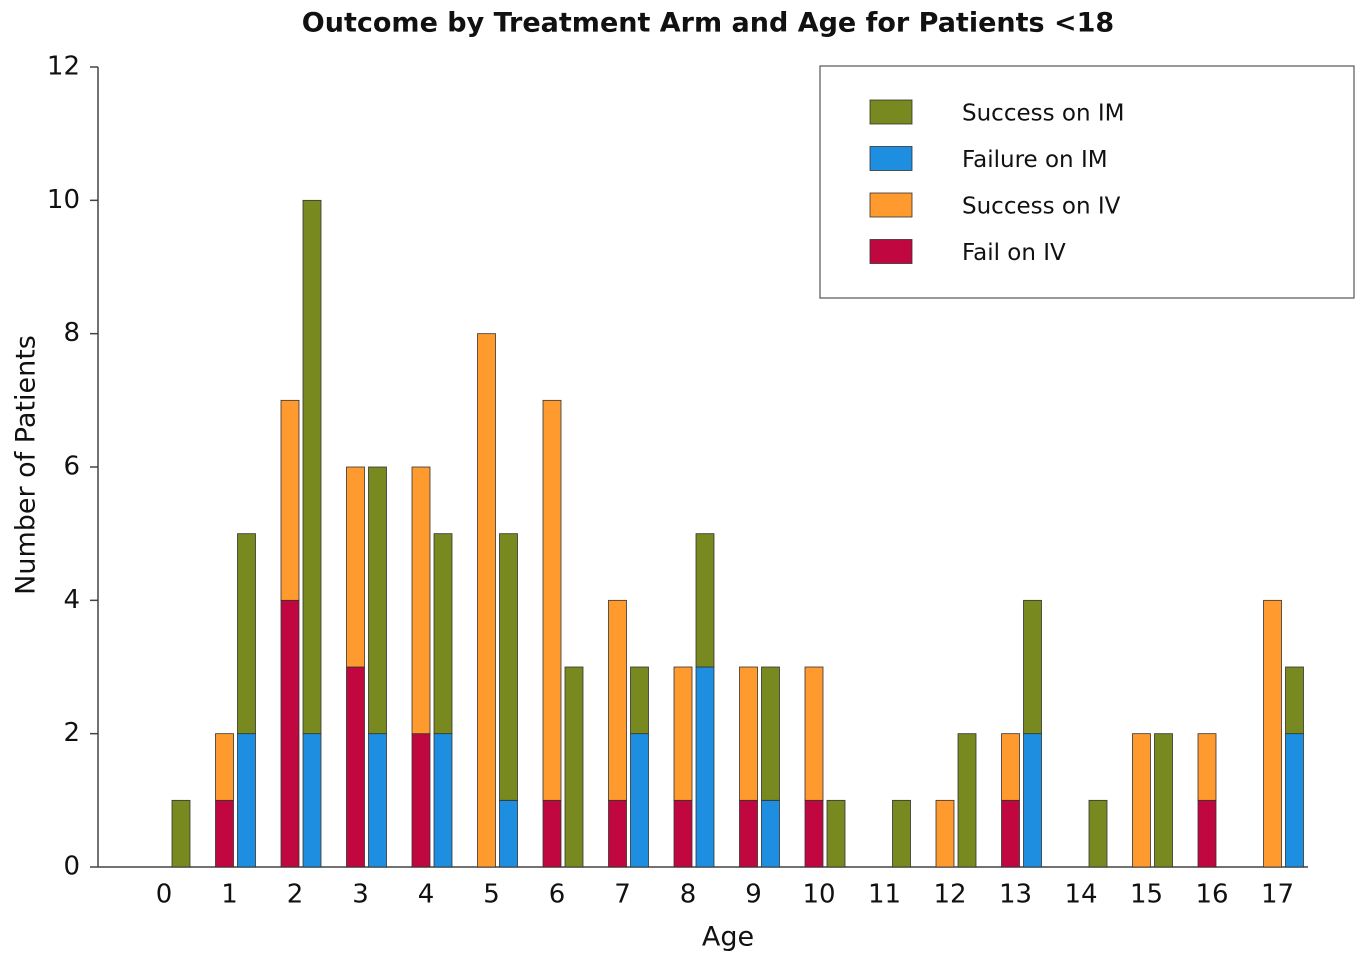  I want to click on legend-label: Success on IV, so click(1041, 207).